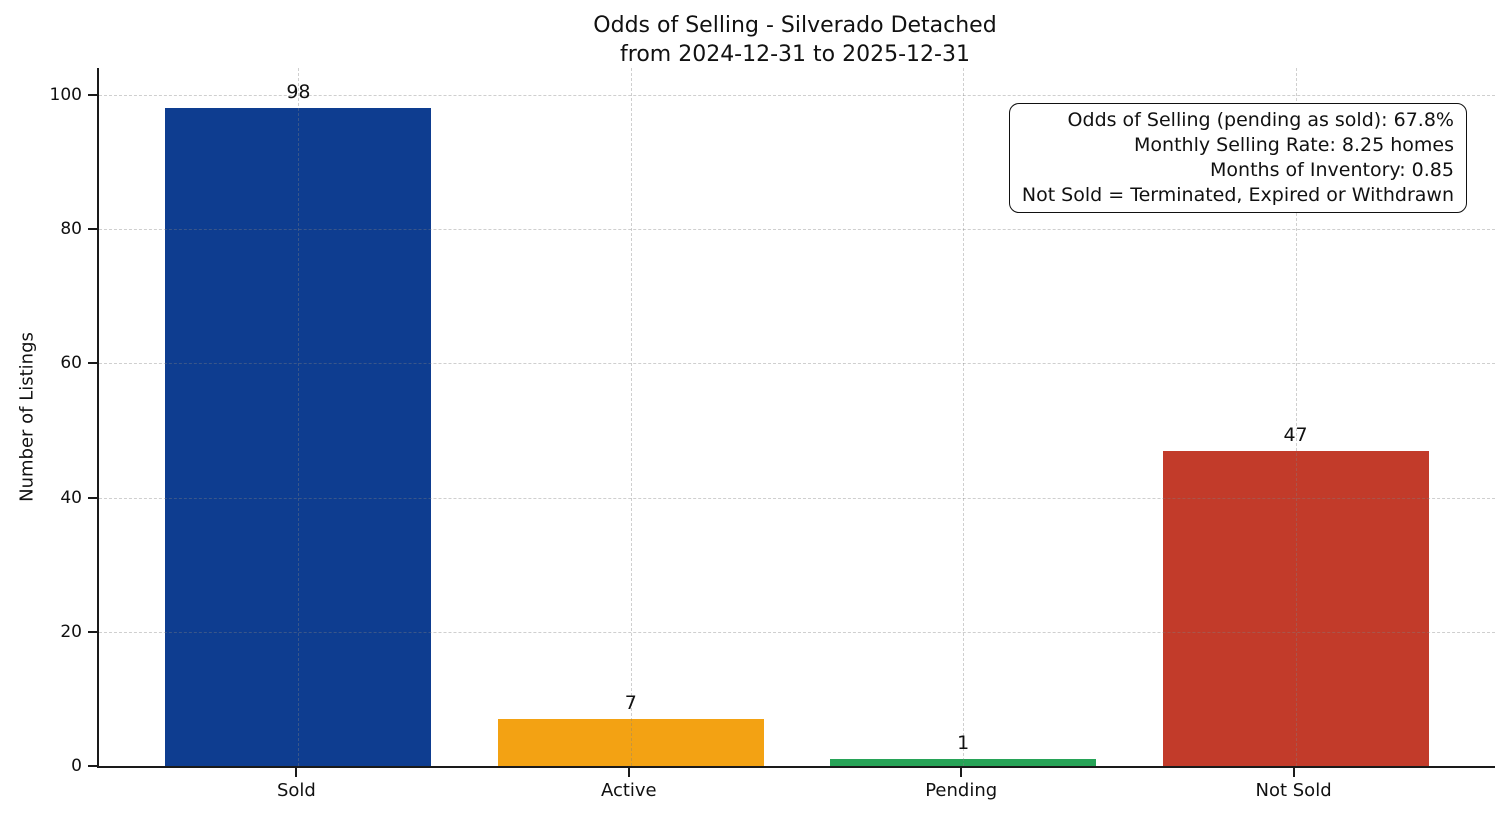  What do you see at coordinates (296, 772) in the screenshot?
I see `x-tick-mark-sold` at bounding box center [296, 772].